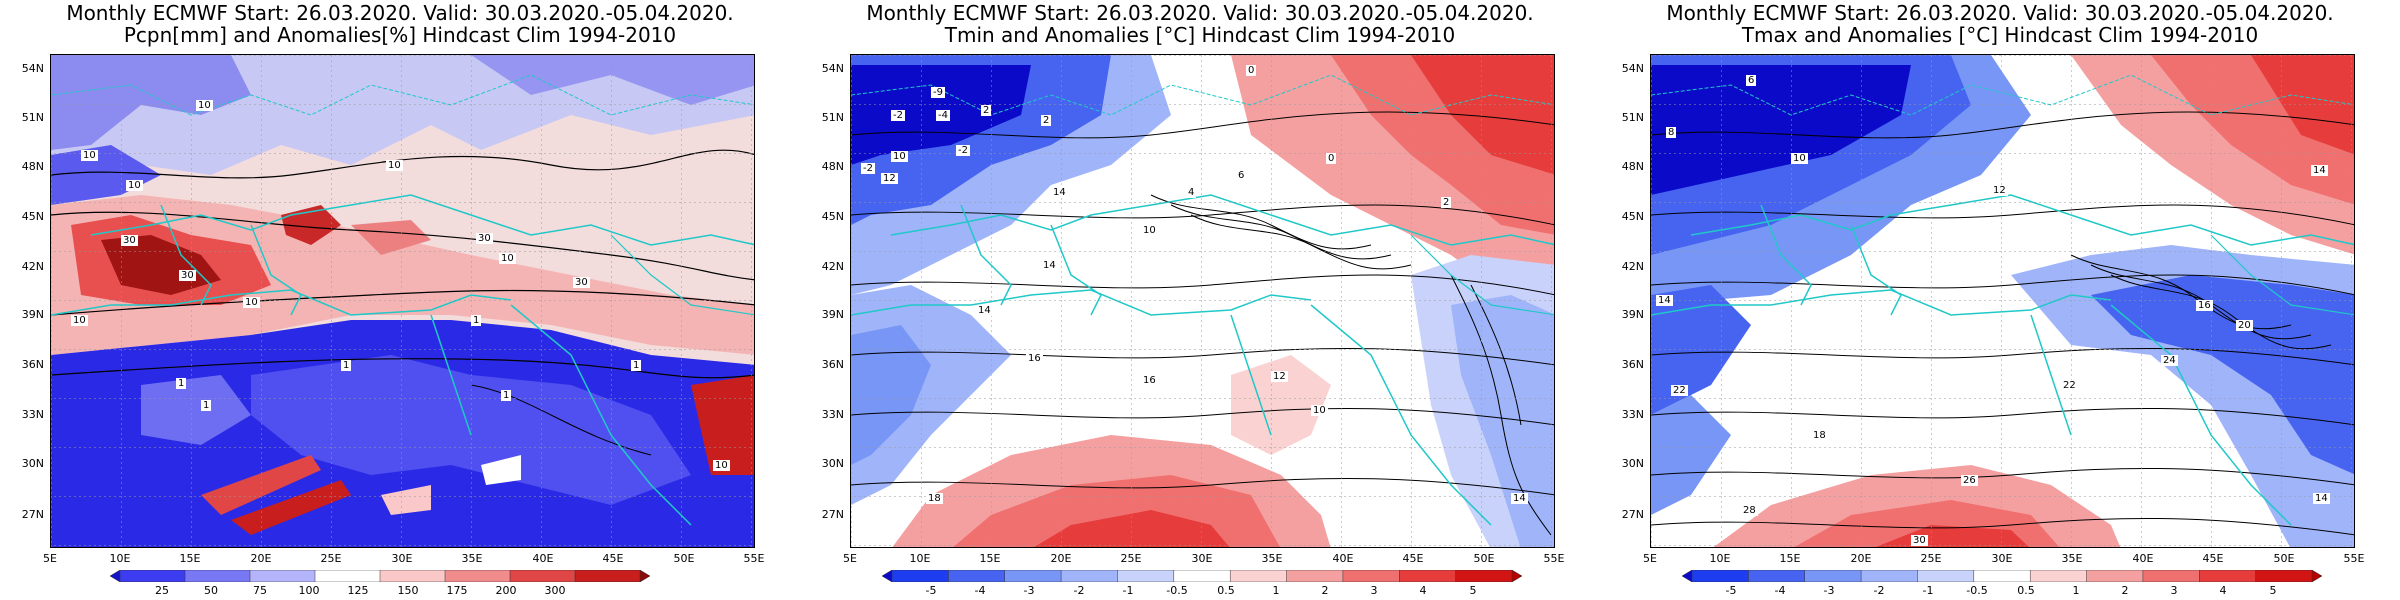 This screenshot has width=2400, height=600. I want to click on colorbar-tick-label: 4, so click(1423, 590).